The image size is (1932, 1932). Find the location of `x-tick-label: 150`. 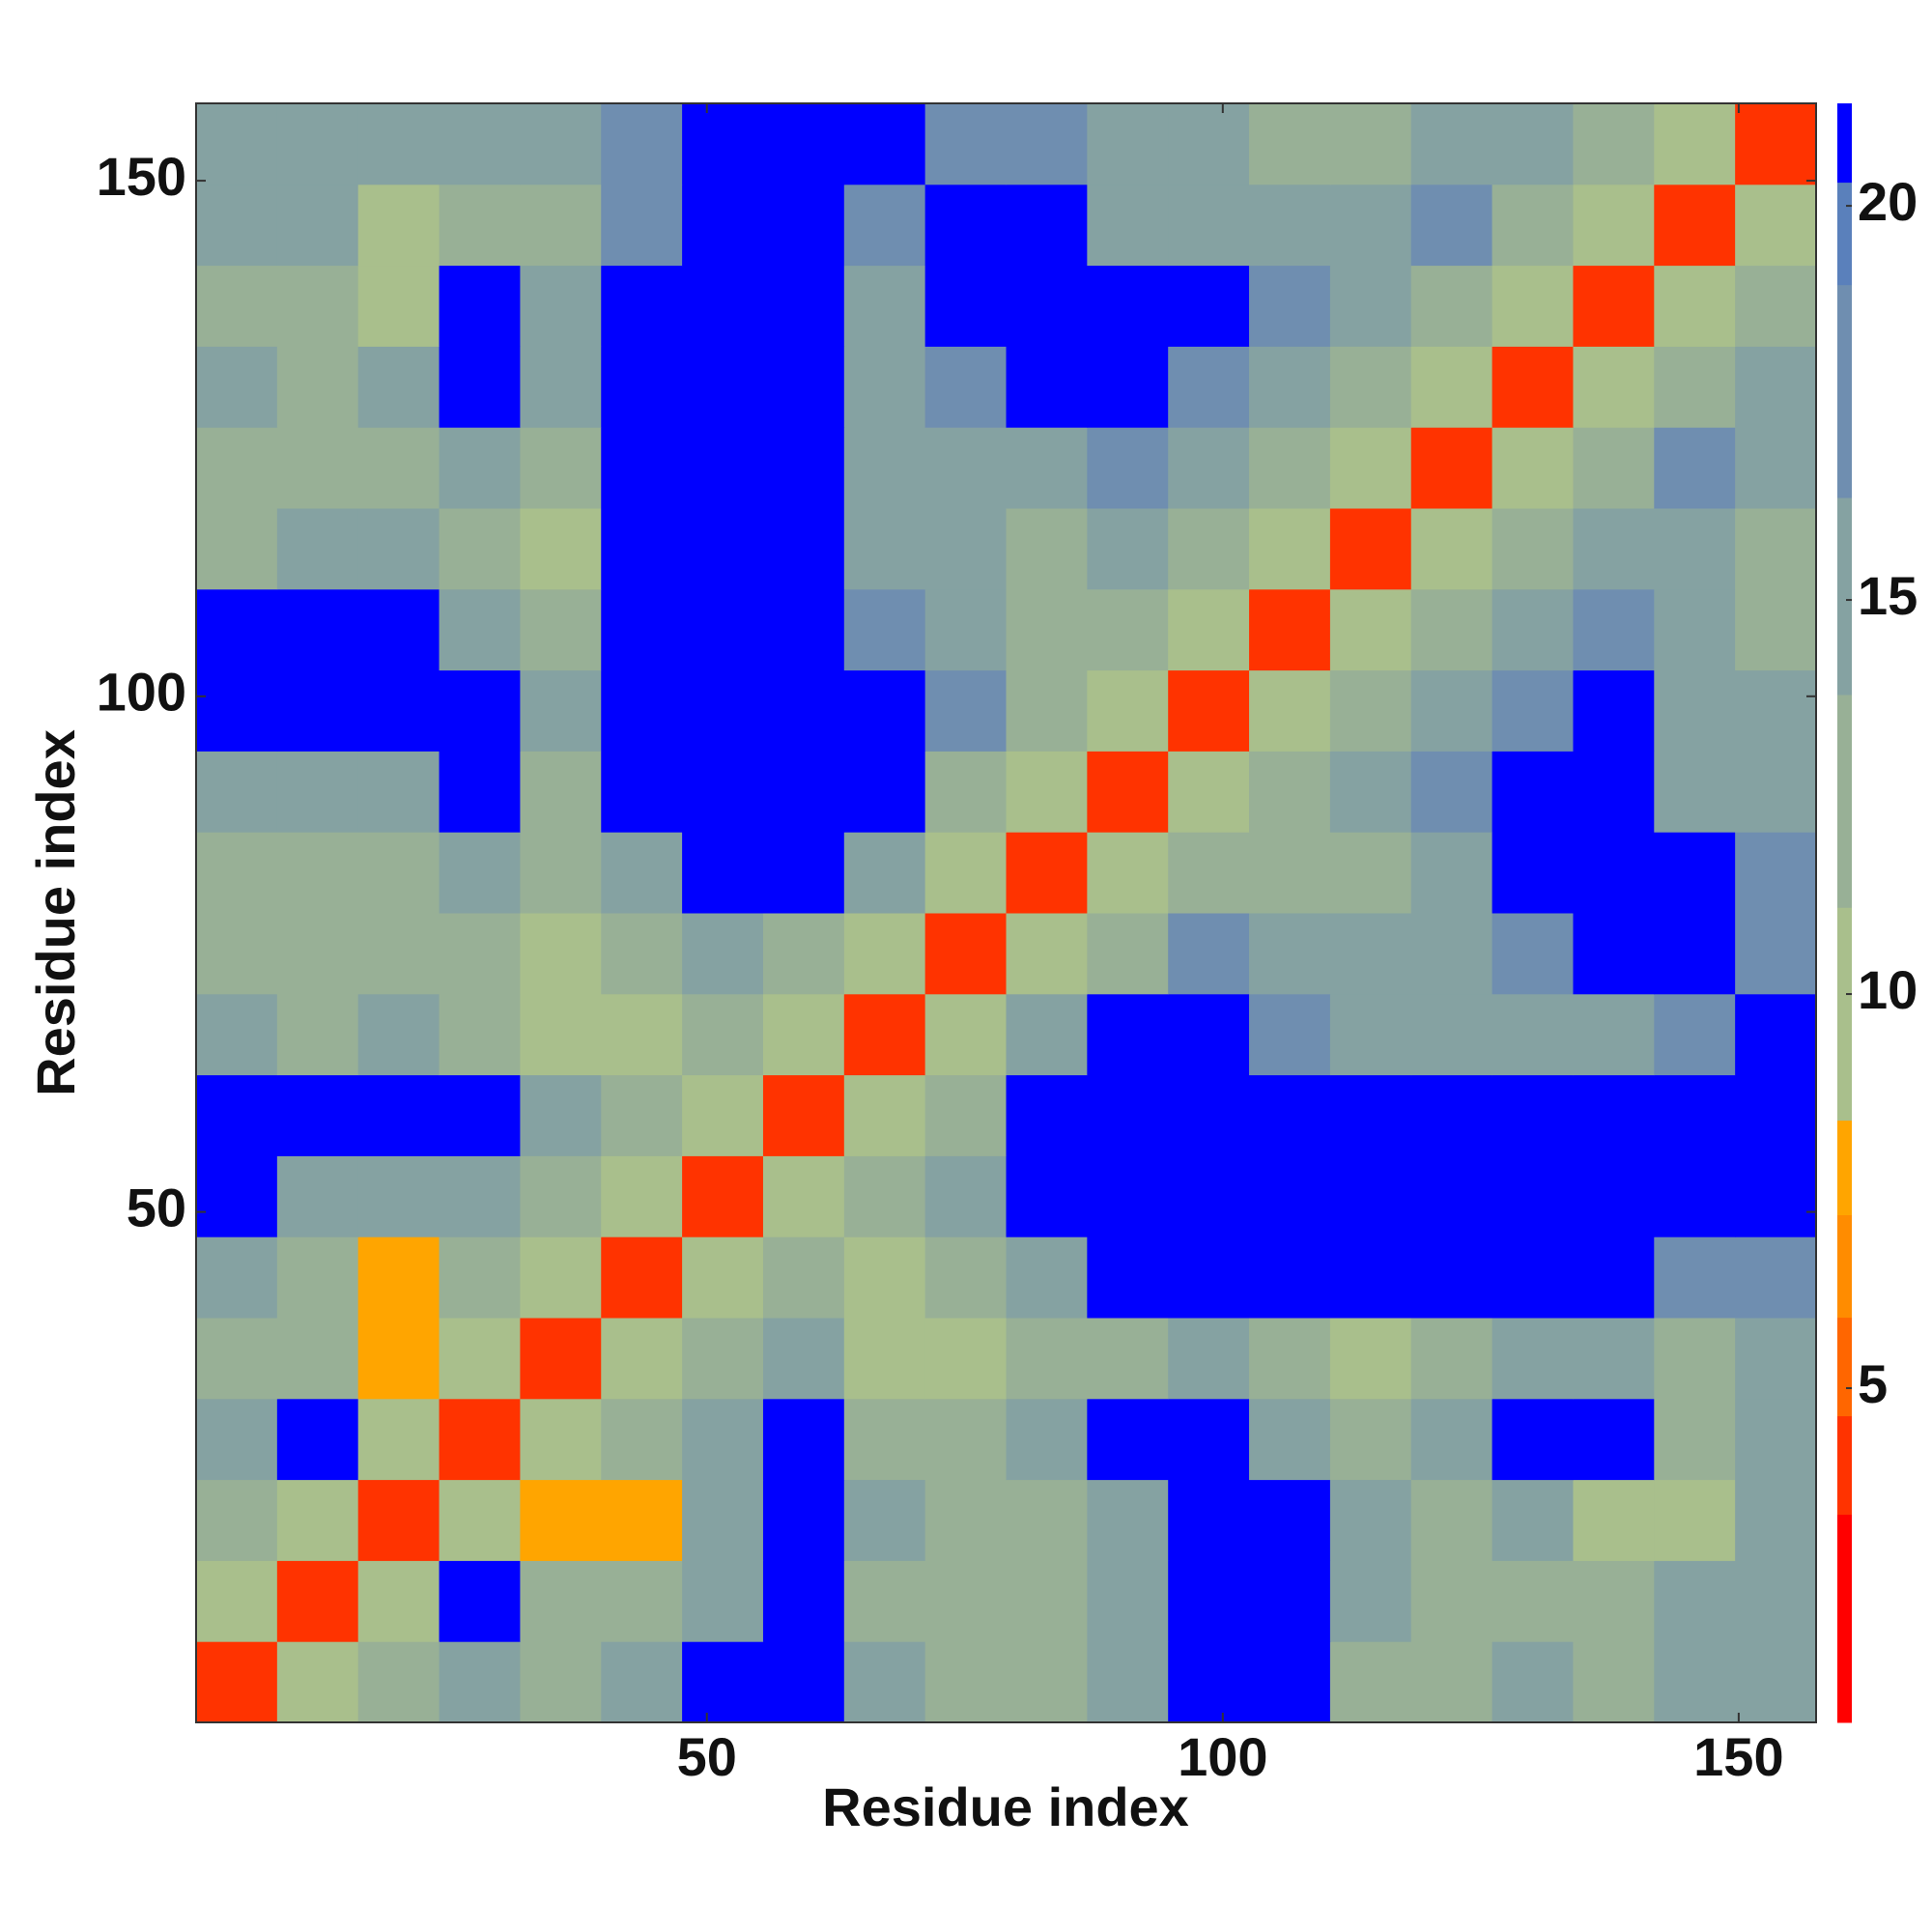

x-tick-label: 150 is located at coordinates (1738, 1756).